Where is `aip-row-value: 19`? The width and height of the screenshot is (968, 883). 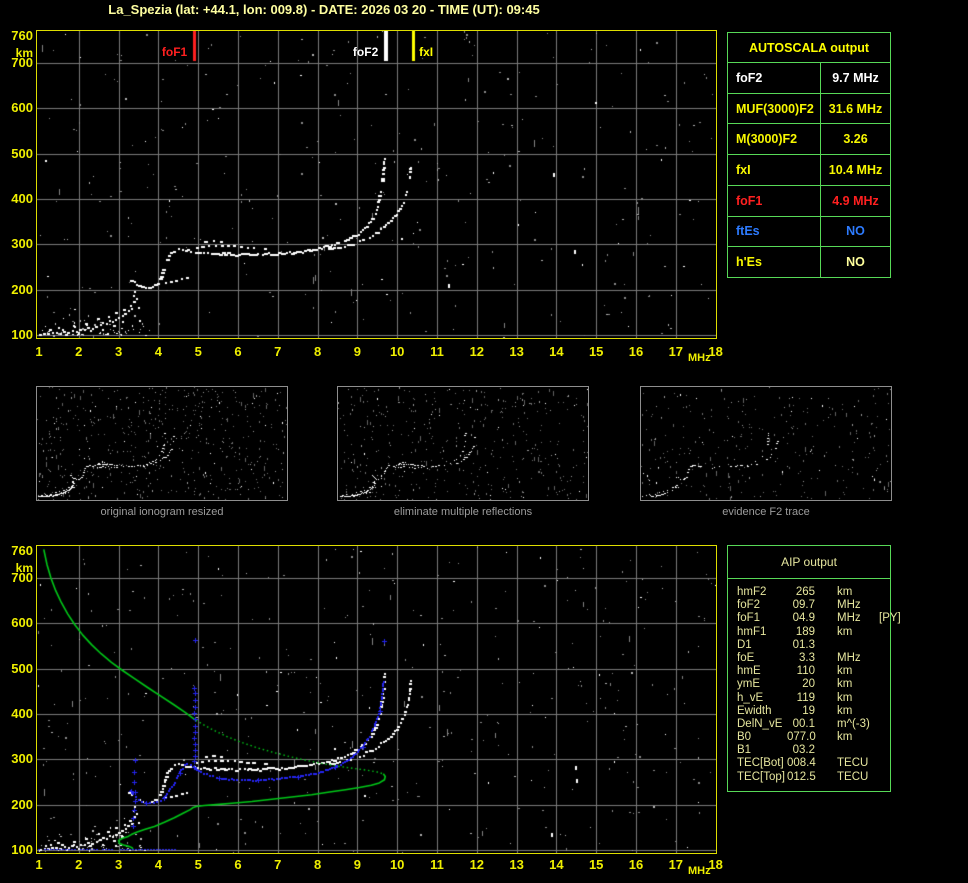 aip-row-value: 19 is located at coordinates (808, 710).